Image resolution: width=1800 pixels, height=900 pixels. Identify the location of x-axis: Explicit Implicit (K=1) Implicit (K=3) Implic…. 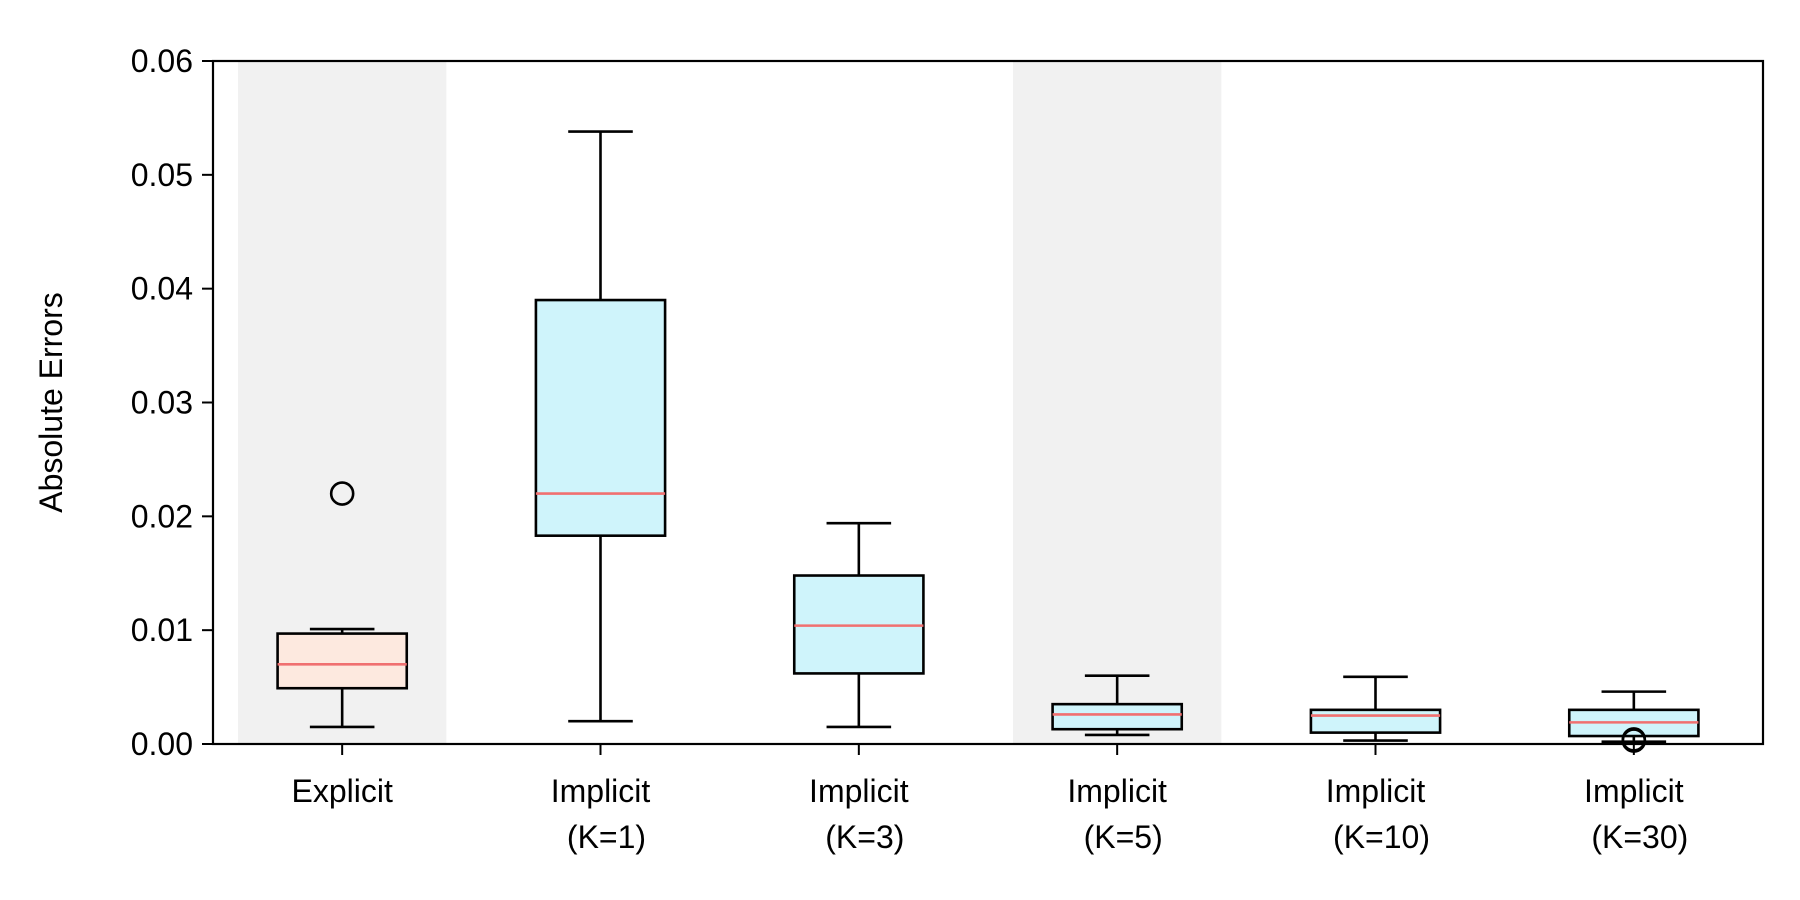
(989, 799).